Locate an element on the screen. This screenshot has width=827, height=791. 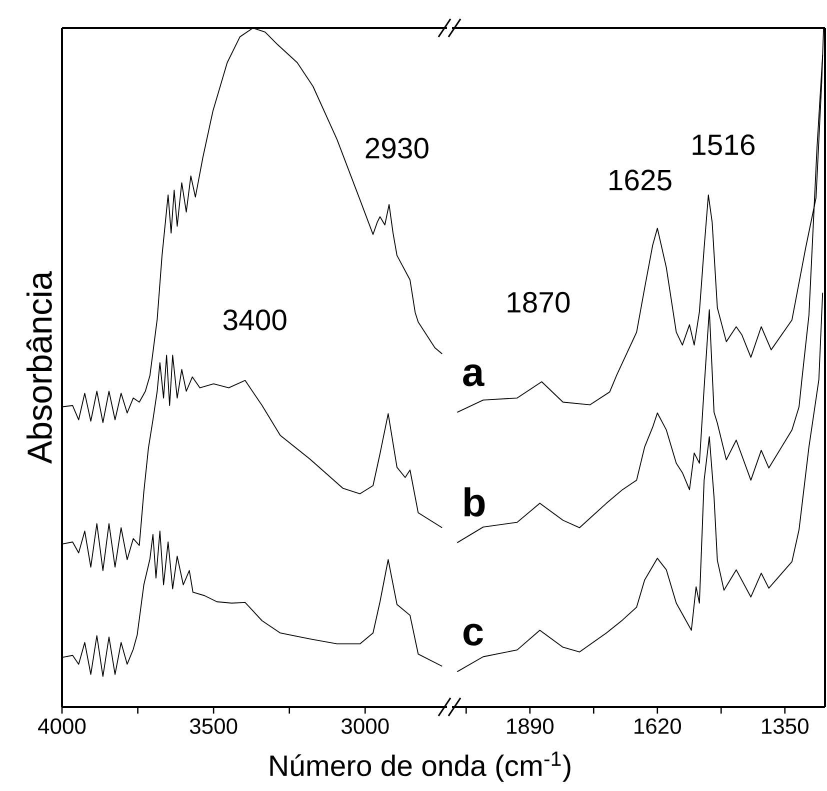
series-label: b is located at coordinates (474, 502).